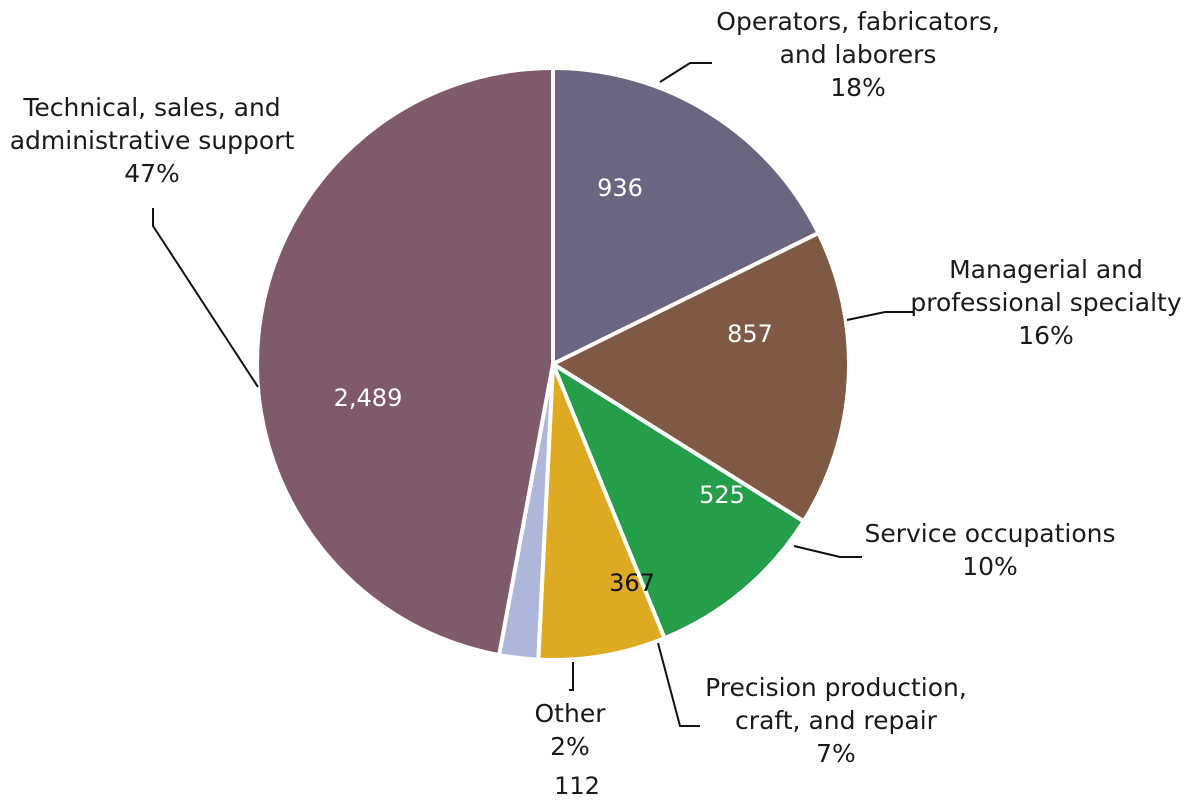 This screenshot has height=807, width=1193. Describe the element at coordinates (686, 216) in the screenshot. I see `pie-slice-operators` at that location.